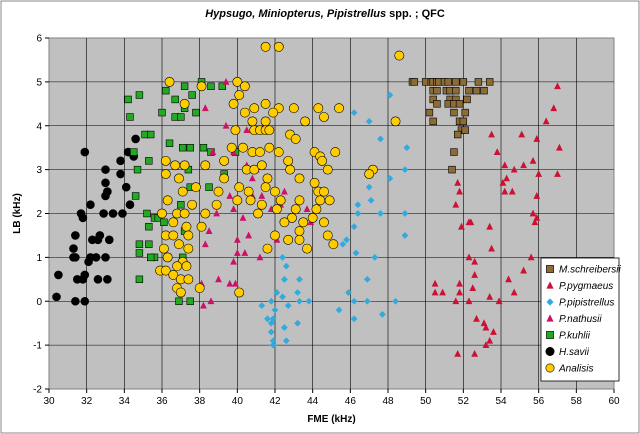 This screenshot has height=434, width=640. Describe the element at coordinates (39, 170) in the screenshot. I see `y-tick-label: 3` at that location.